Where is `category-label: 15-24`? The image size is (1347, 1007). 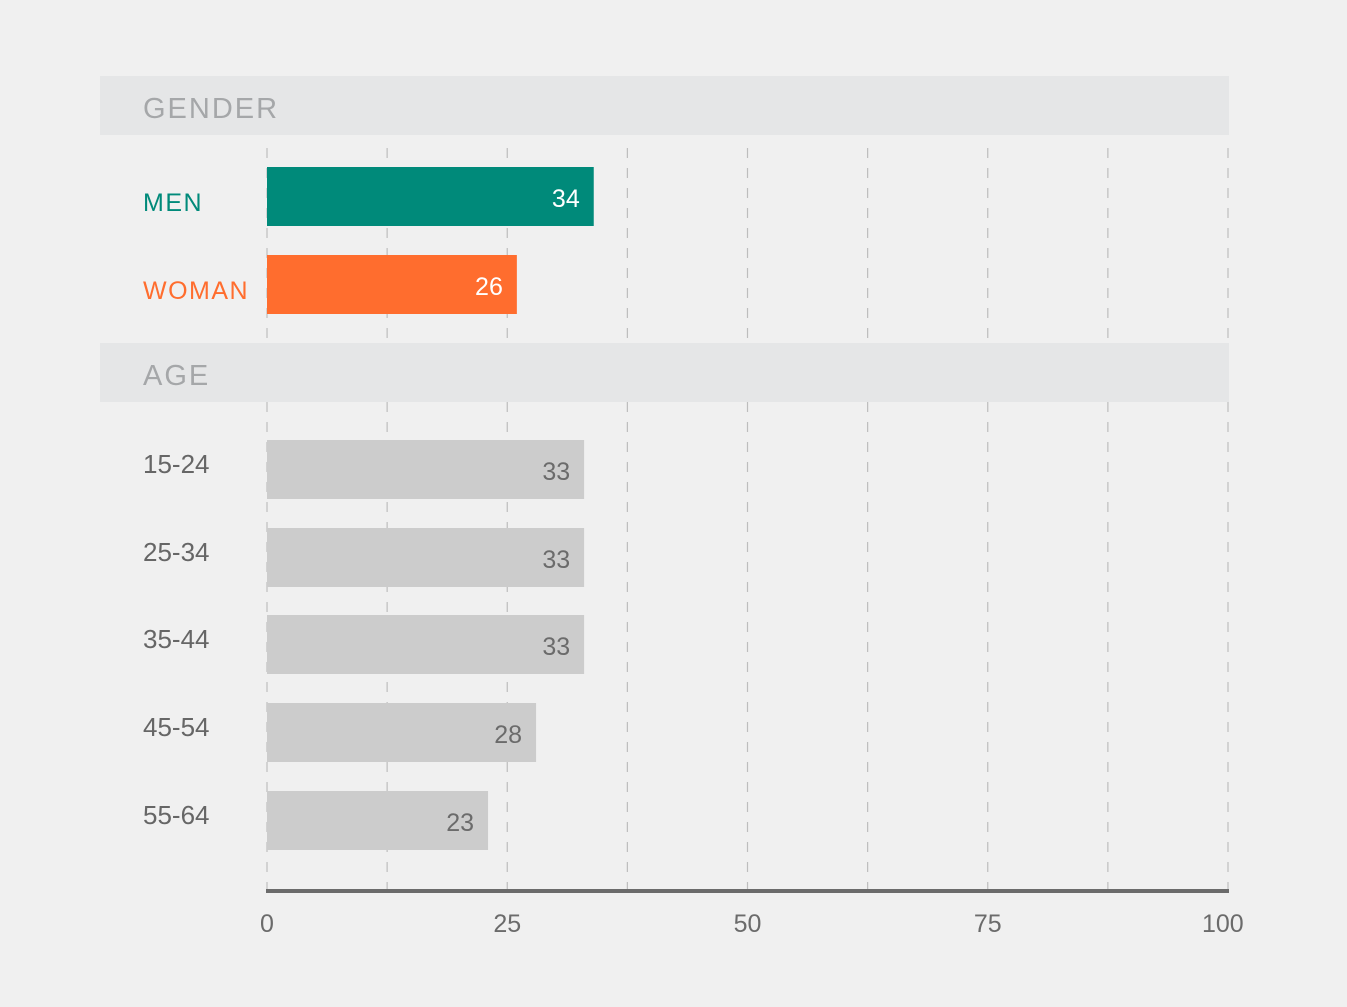
category-label: 15-24 is located at coordinates (176, 464).